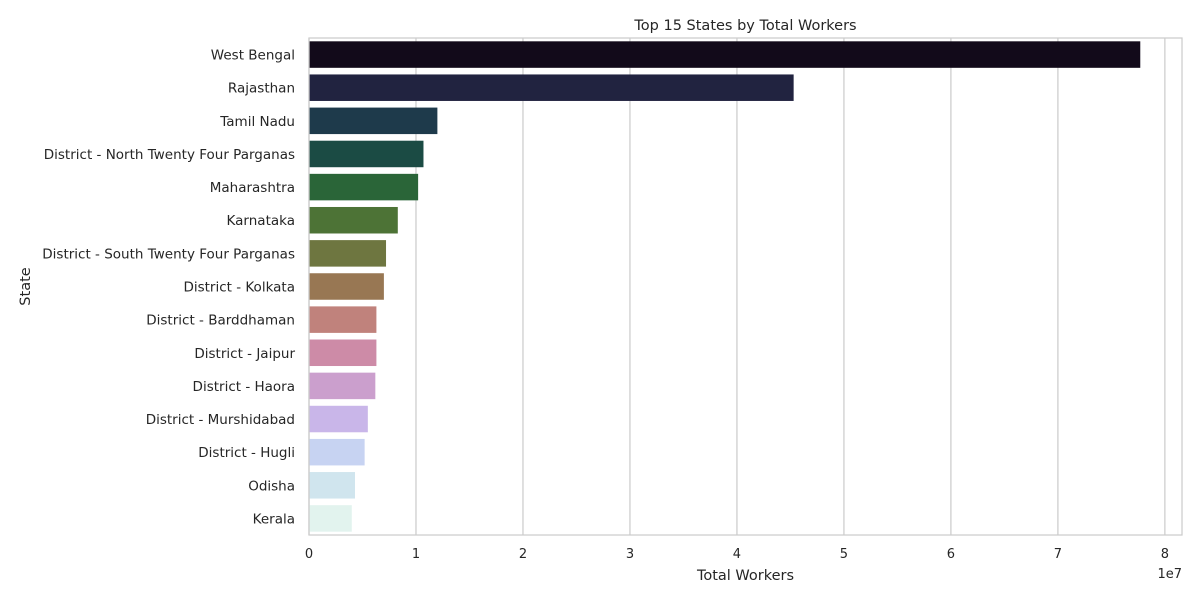  What do you see at coordinates (26, 286) in the screenshot?
I see `y-axis-label: State` at bounding box center [26, 286].